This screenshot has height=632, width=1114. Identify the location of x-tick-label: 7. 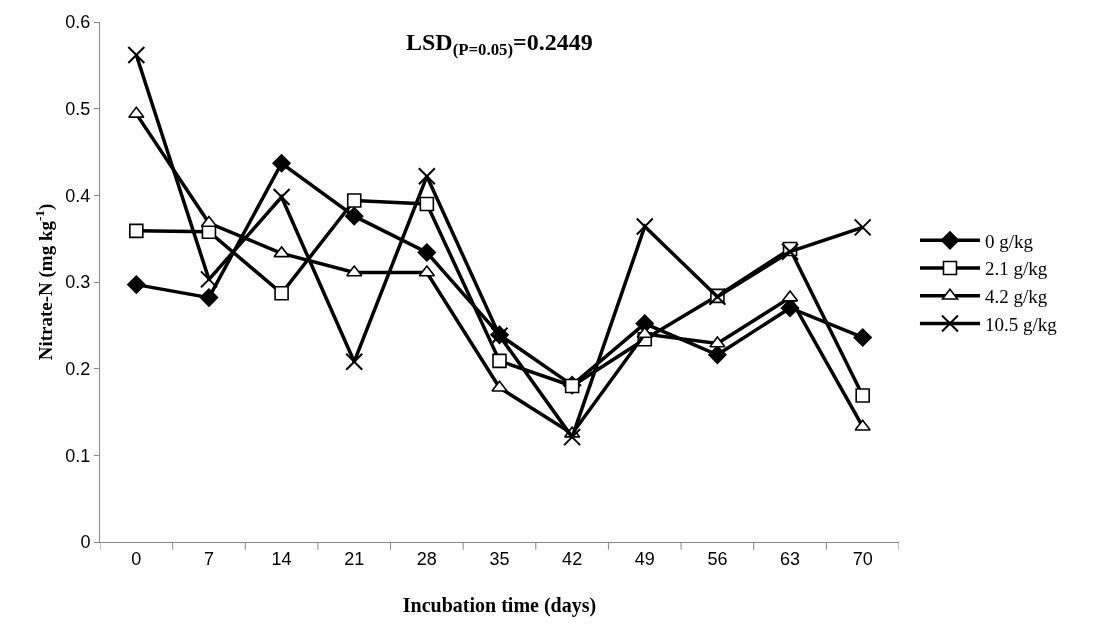
(208, 558).